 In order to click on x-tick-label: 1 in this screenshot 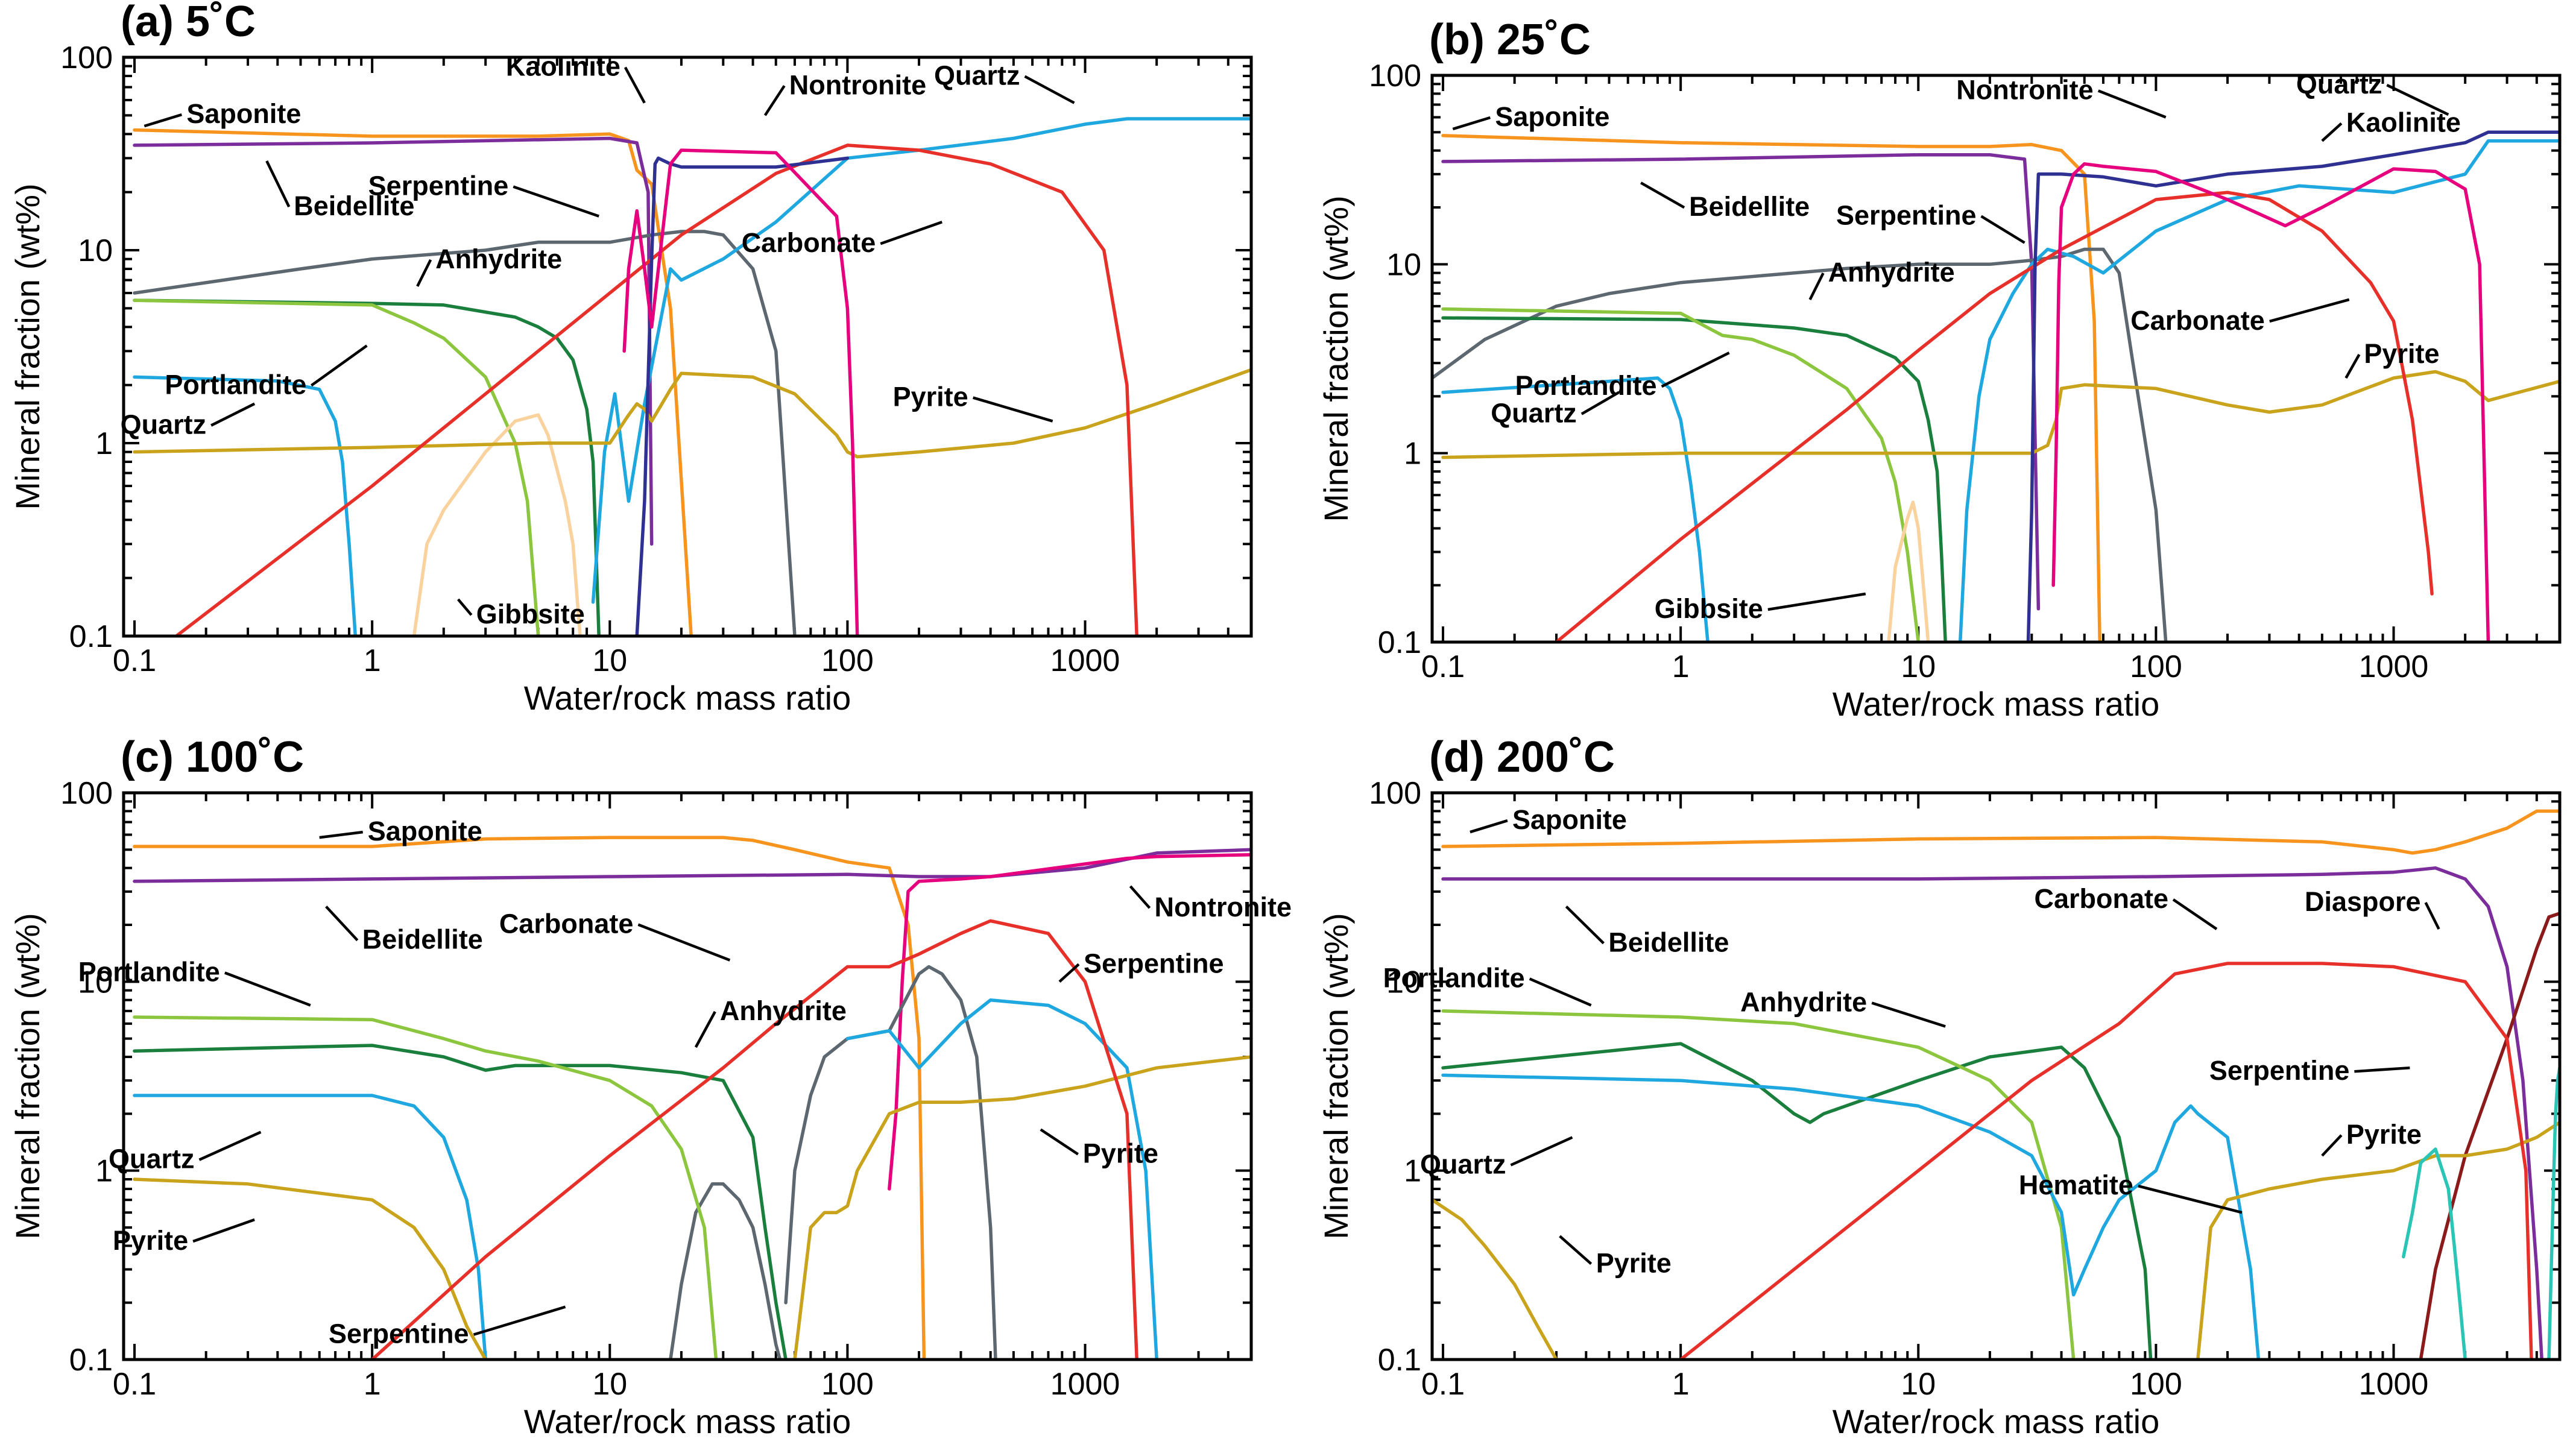, I will do `click(372, 661)`.